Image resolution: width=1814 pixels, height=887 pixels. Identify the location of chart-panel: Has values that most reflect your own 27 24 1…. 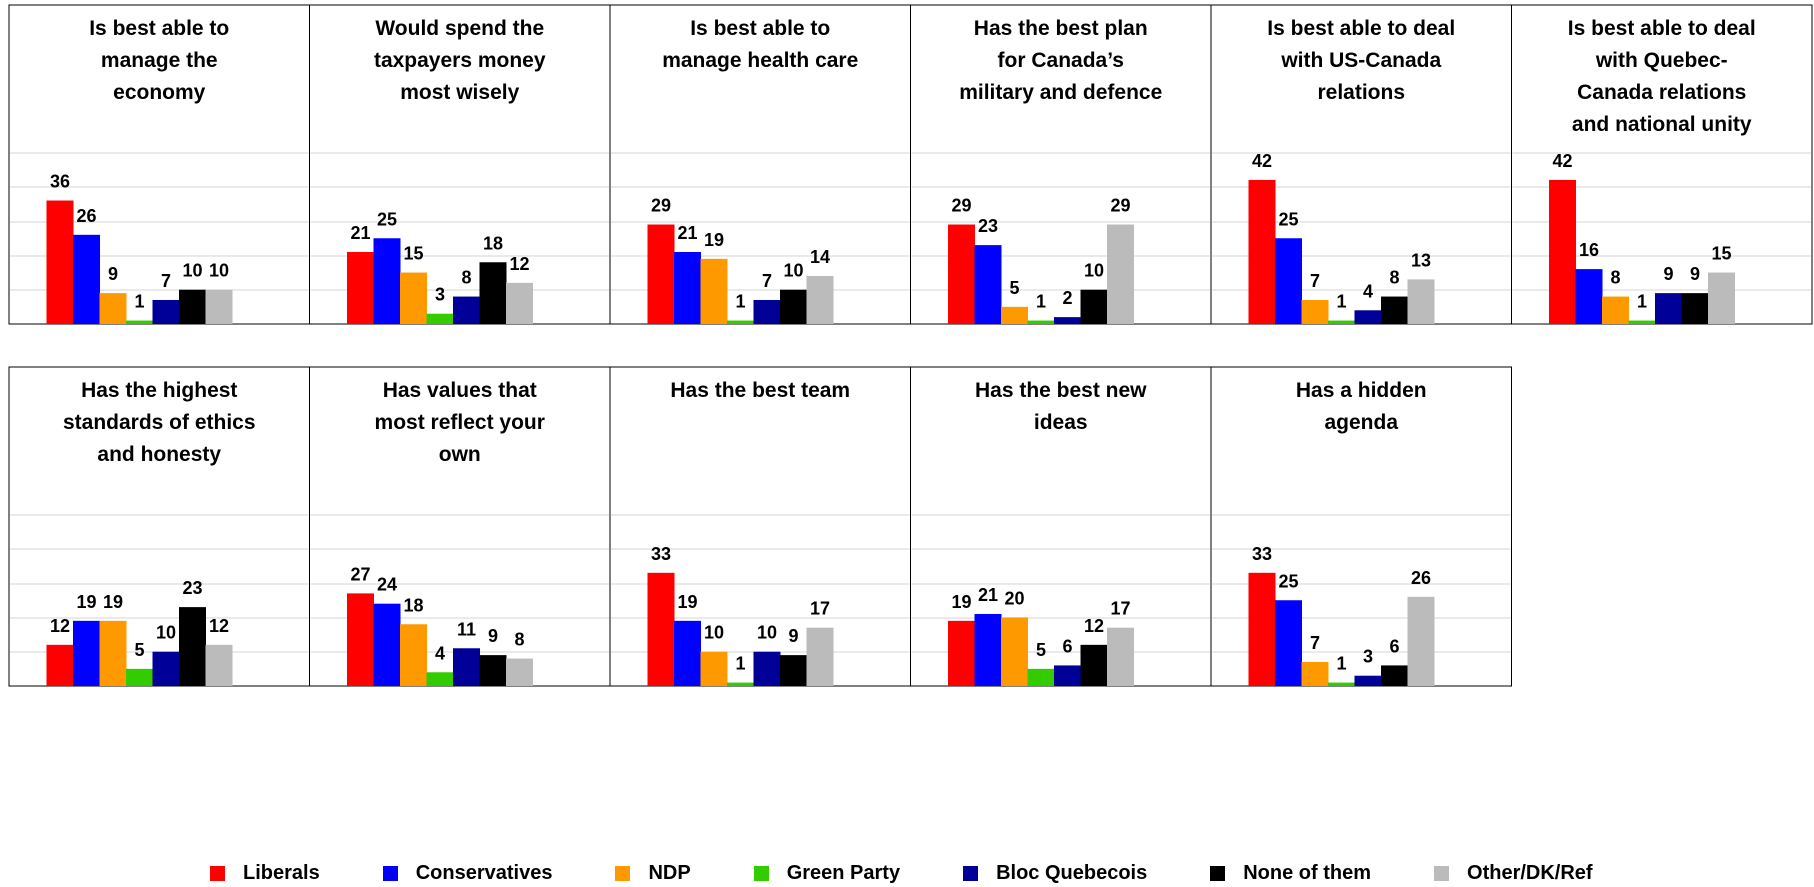
(460, 526).